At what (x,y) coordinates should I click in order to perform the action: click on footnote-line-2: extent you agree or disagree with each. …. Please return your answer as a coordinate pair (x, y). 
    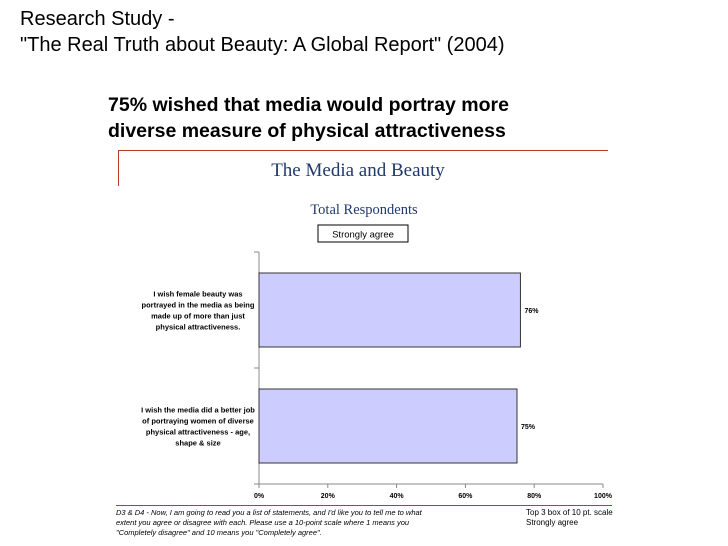
    Looking at the image, I should click on (263, 522).